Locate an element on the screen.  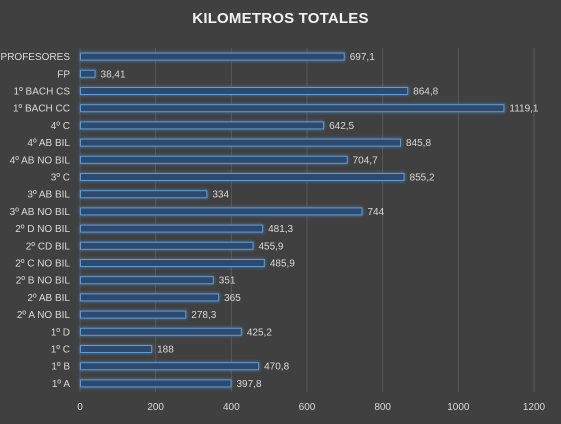
x-tick-label: 1000 is located at coordinates (458, 407).